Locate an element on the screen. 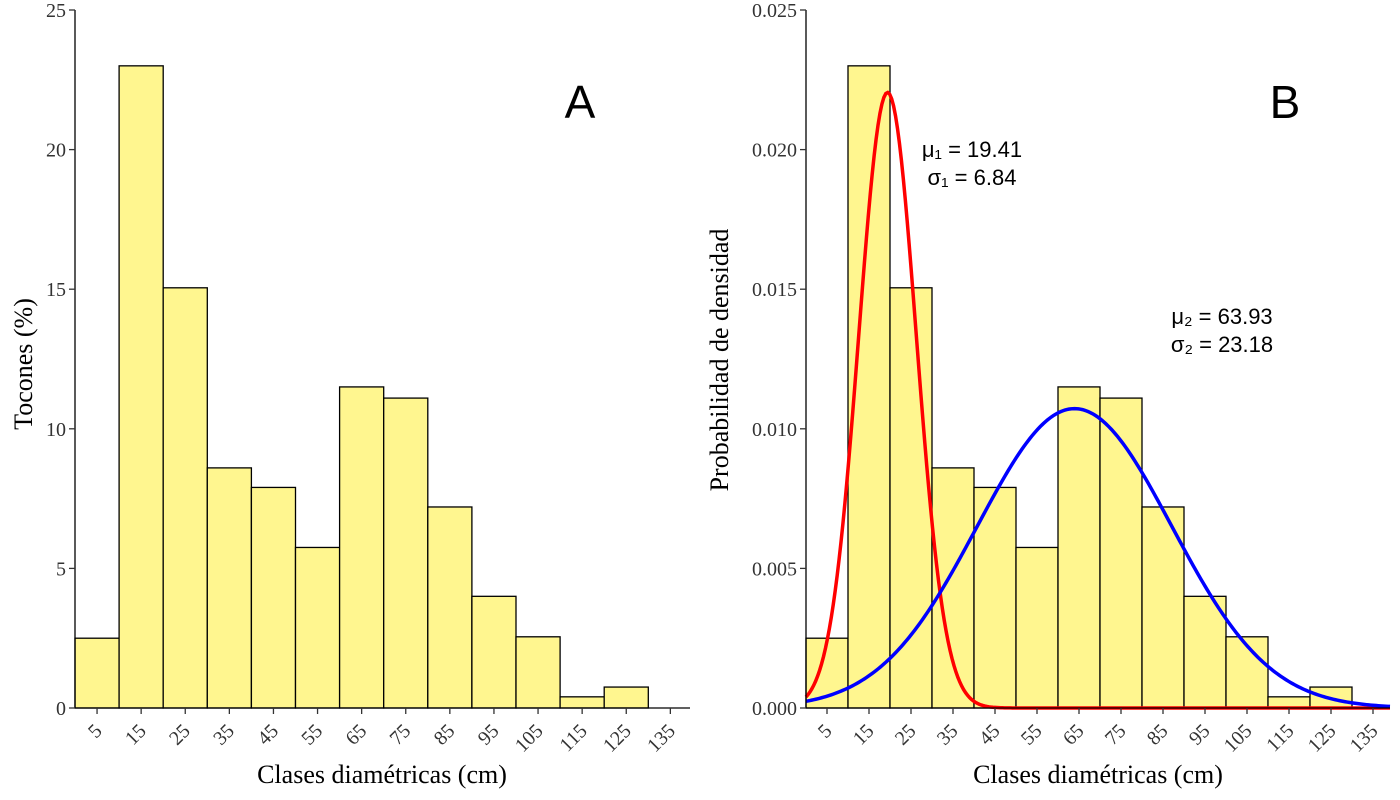 The height and width of the screenshot is (800, 1400). panel-a-x-tick-label: 75 is located at coordinates (401, 735).